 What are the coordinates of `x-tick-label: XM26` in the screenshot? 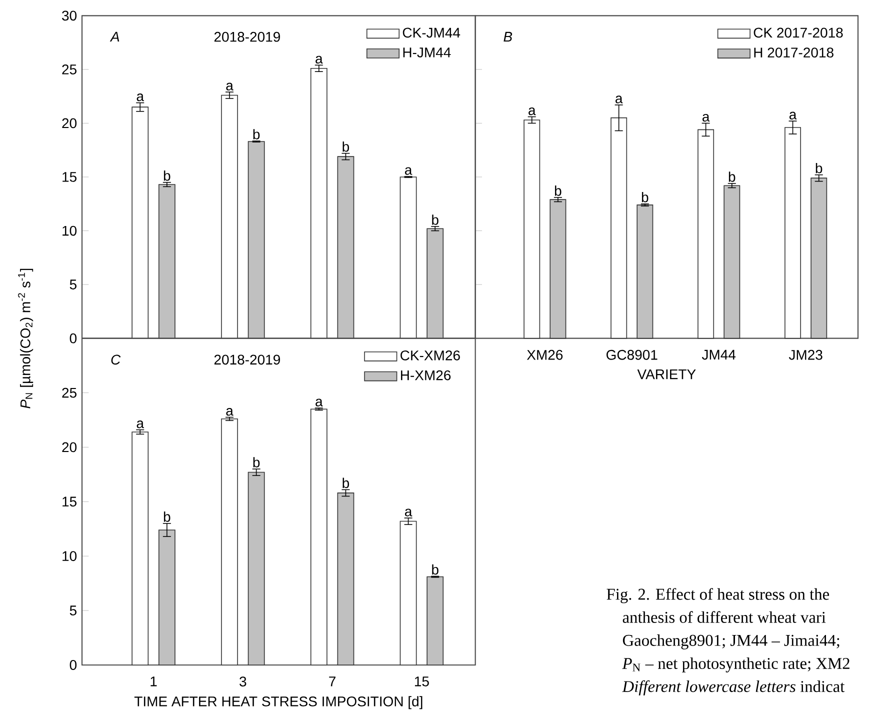 It's located at (544, 355).